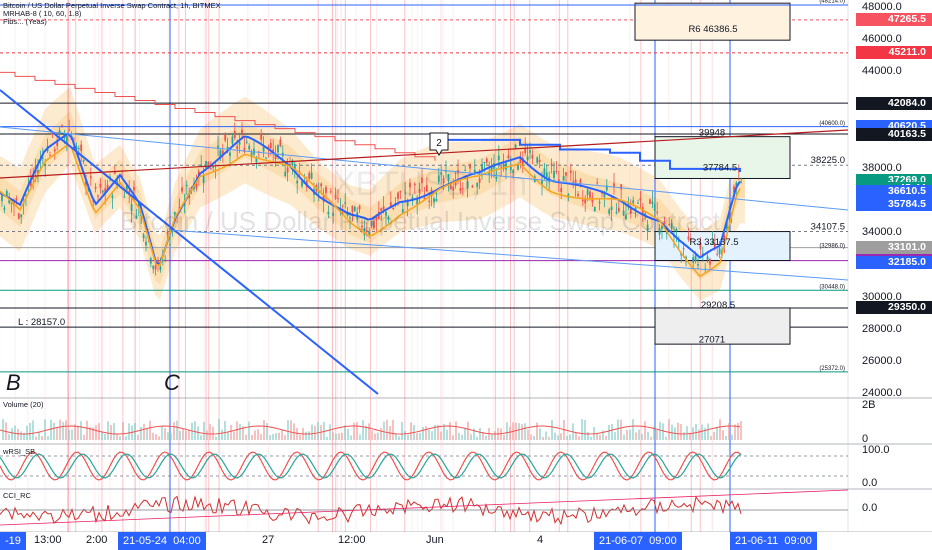  What do you see at coordinates (218, 116) in the screenshot?
I see `step-resistance-line` at bounding box center [218, 116].